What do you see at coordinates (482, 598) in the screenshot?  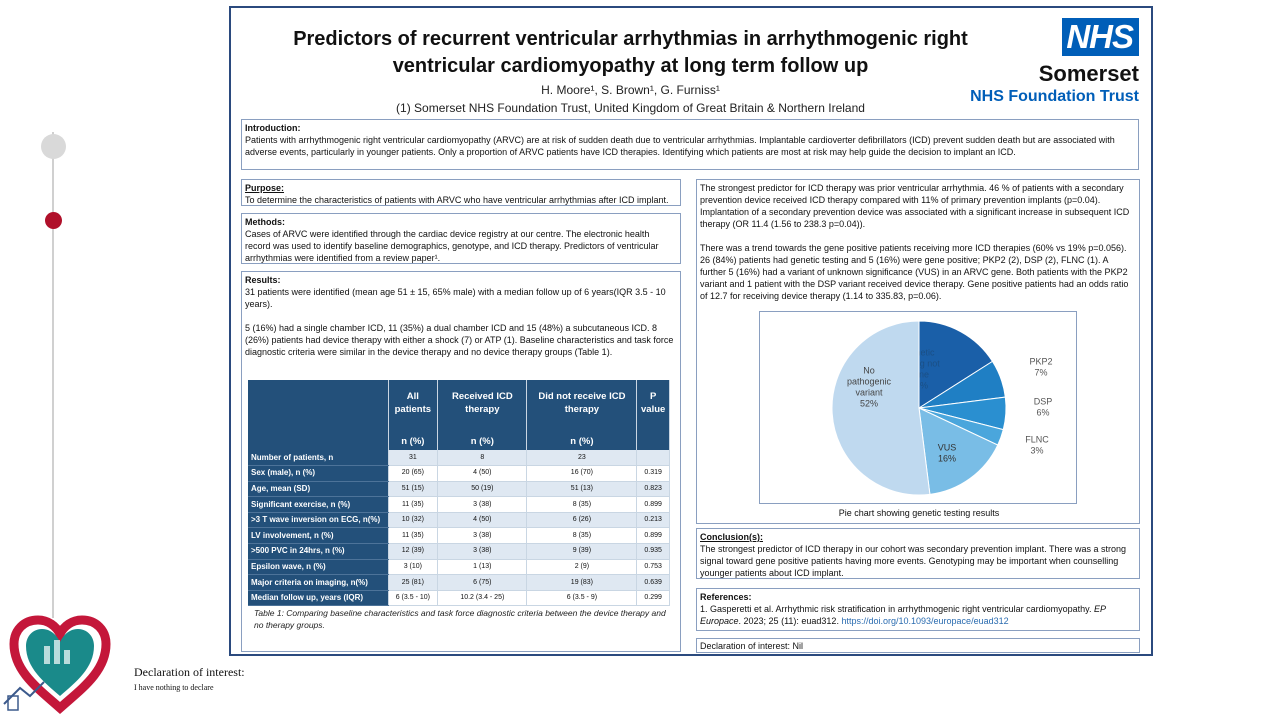 I see `table-cell: 10.2 (3.4 - 25)` at bounding box center [482, 598].